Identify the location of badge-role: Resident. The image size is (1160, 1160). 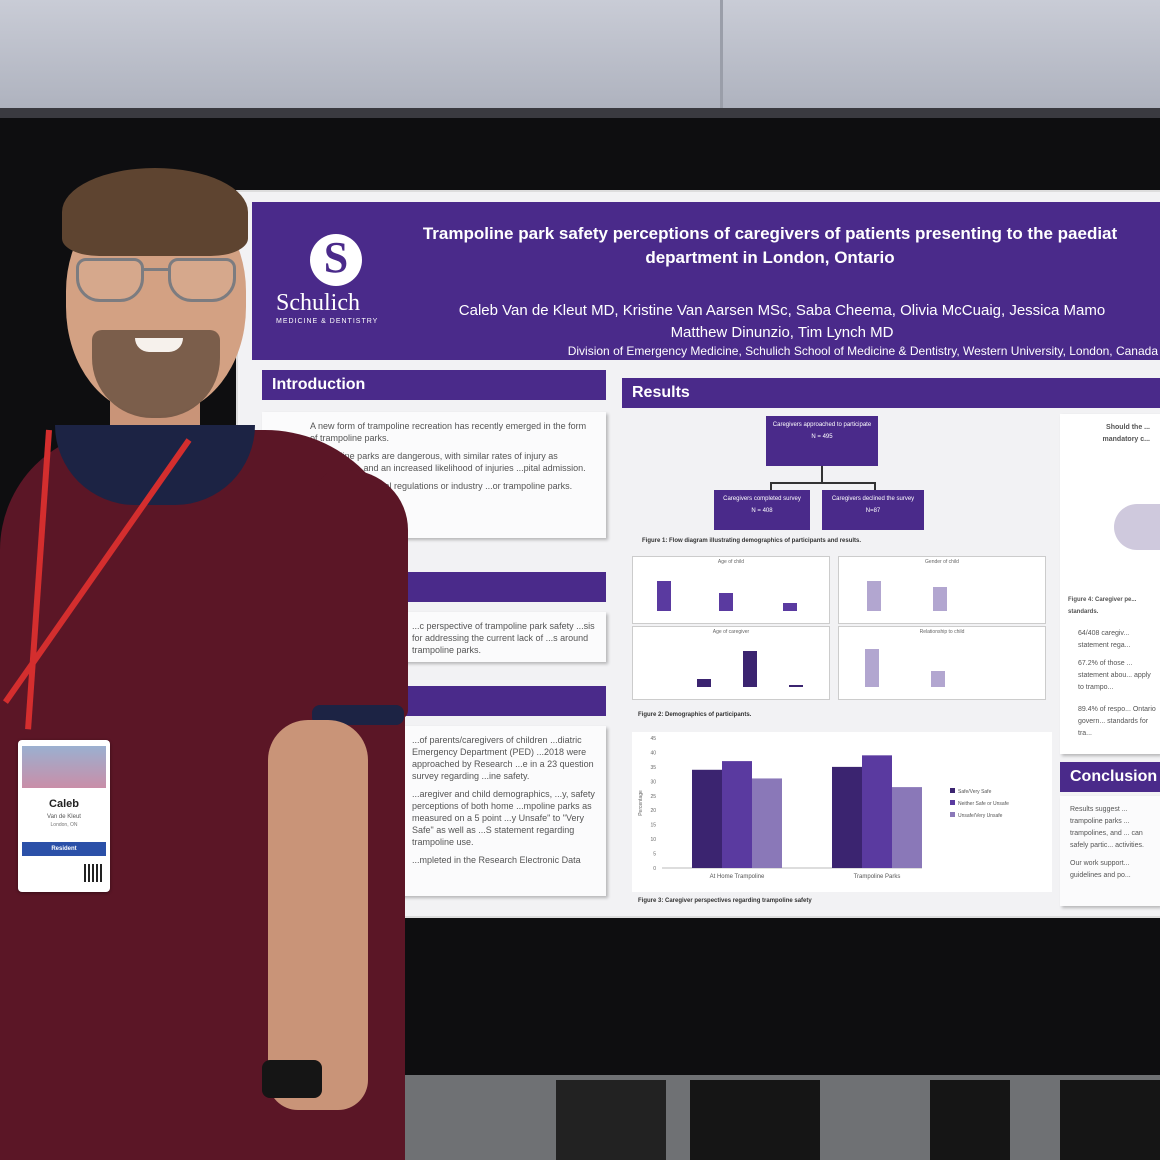
(64, 849).